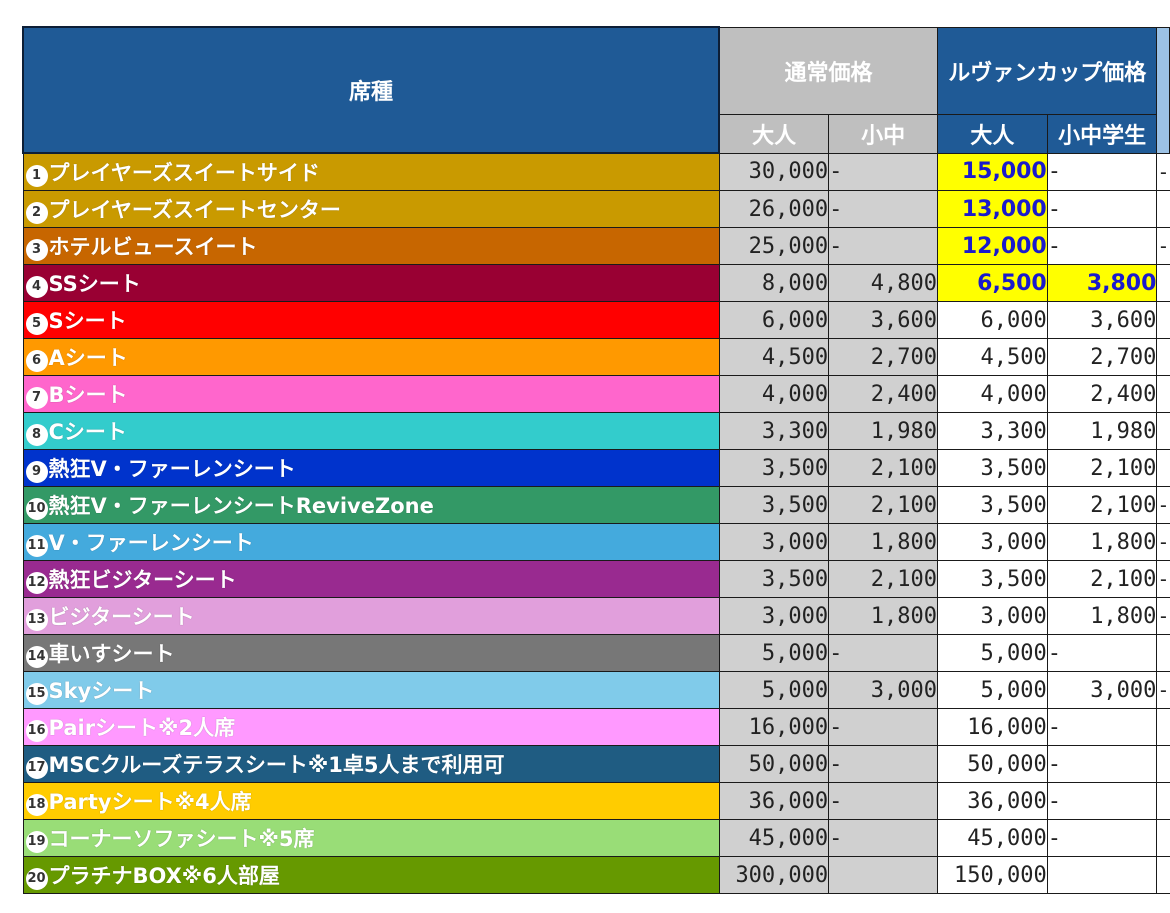 Image resolution: width=1170 pixels, height=913 pixels. I want to click on table-row: 4 SSシート 8,000 4,800 6,500 3,800, so click(596, 283).